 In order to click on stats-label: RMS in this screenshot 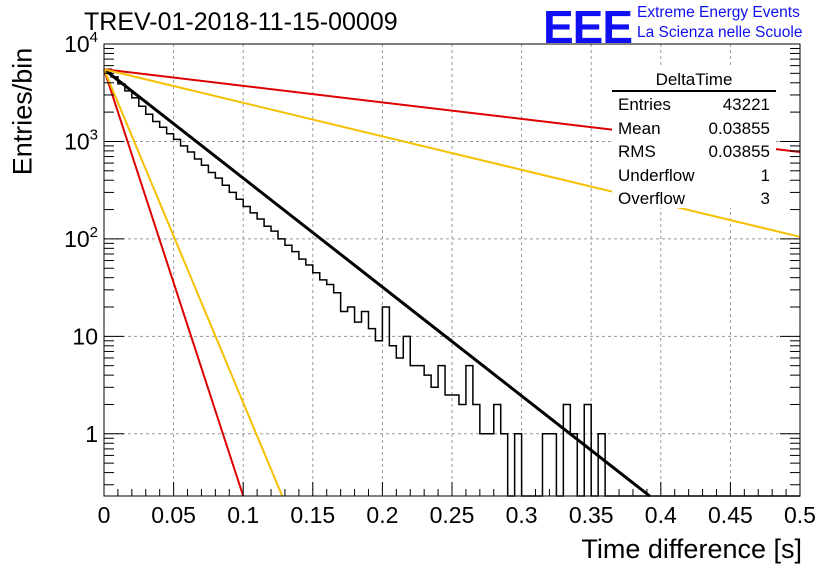, I will do `click(637, 151)`.